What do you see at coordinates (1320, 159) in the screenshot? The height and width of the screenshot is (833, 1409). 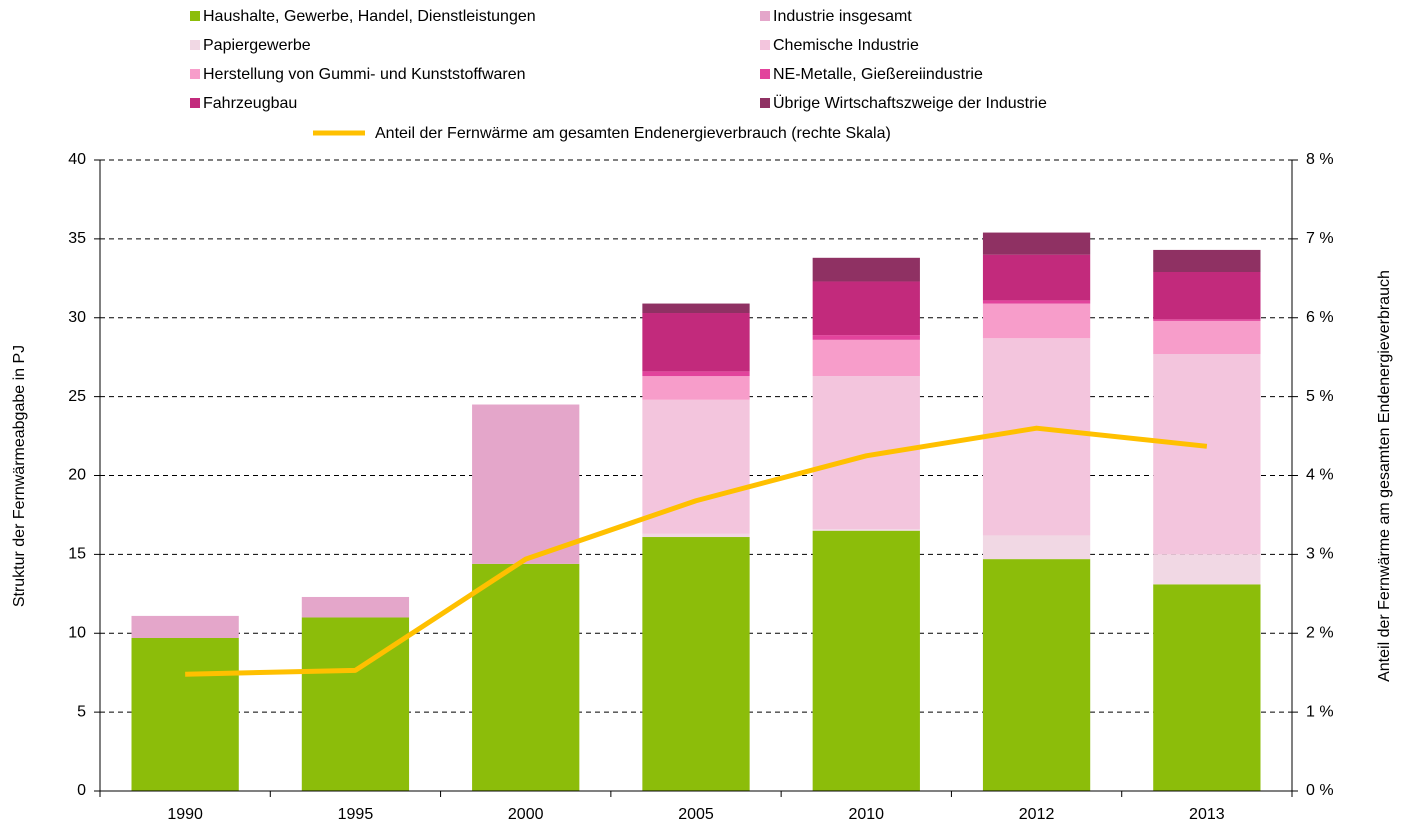 I see `y2-tick-label: 8 %` at bounding box center [1320, 159].